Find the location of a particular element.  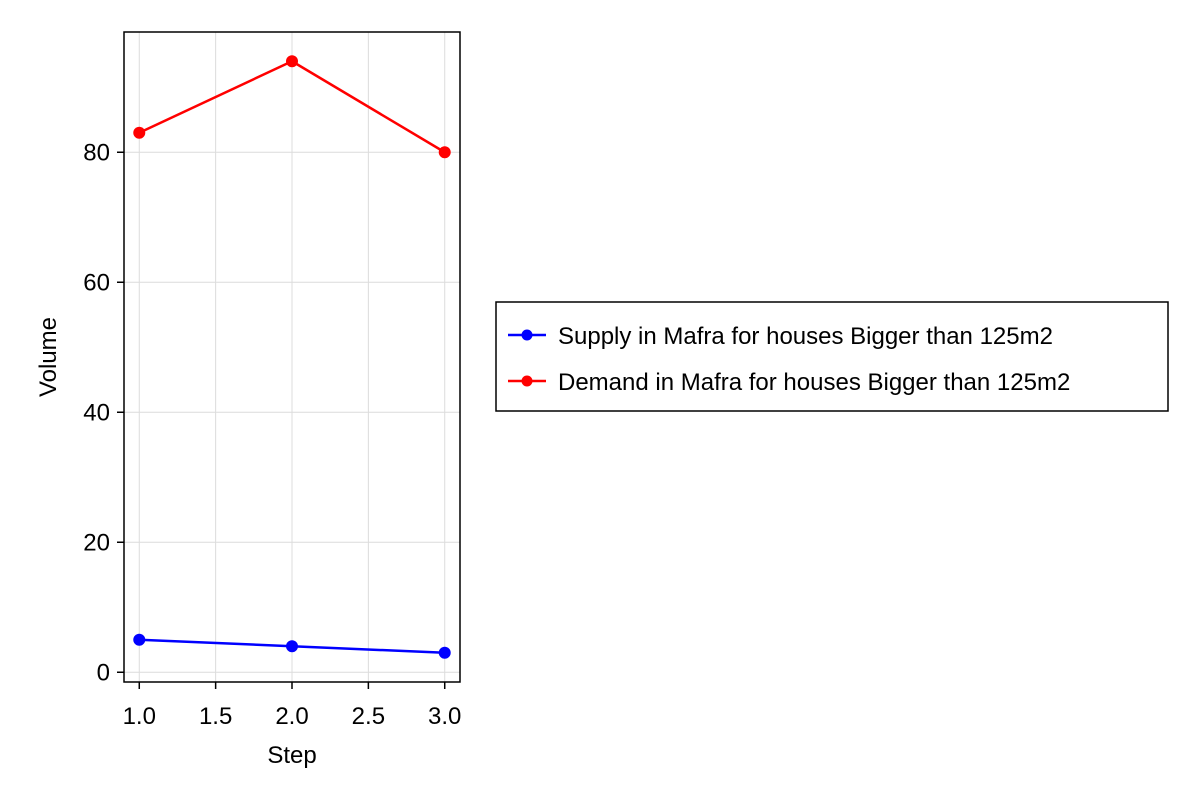

y-tick-label: 80 is located at coordinates (96, 152).